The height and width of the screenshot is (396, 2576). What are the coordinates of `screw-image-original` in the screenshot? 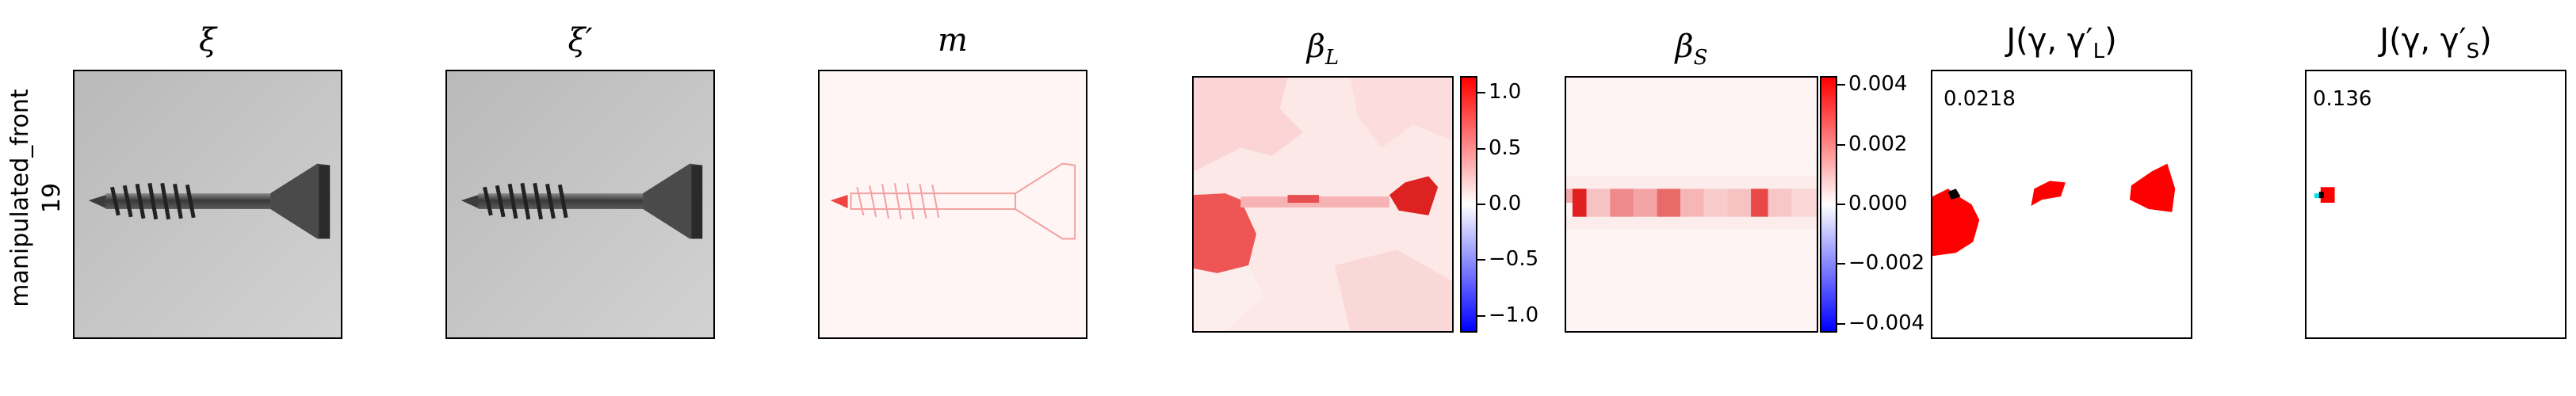 It's located at (208, 204).